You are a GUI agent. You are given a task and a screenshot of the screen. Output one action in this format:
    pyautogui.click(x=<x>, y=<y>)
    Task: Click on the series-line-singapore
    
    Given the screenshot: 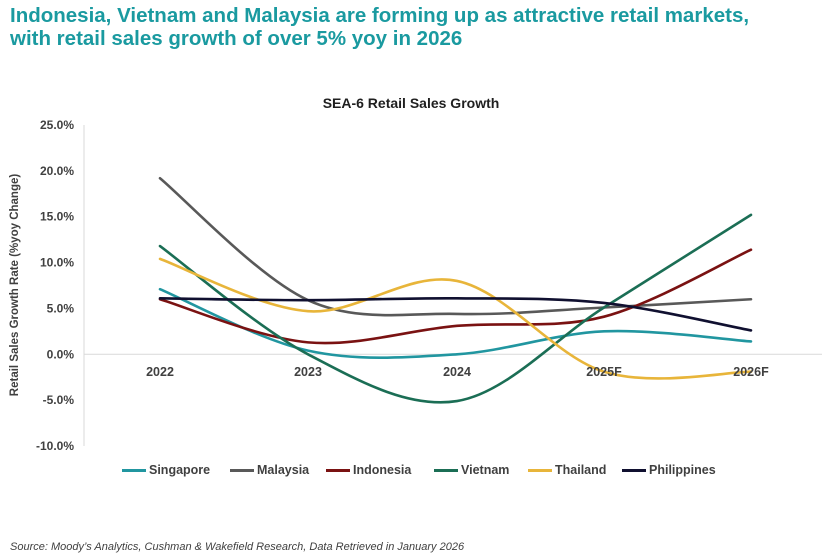 What is the action you would take?
    pyautogui.click(x=455, y=323)
    